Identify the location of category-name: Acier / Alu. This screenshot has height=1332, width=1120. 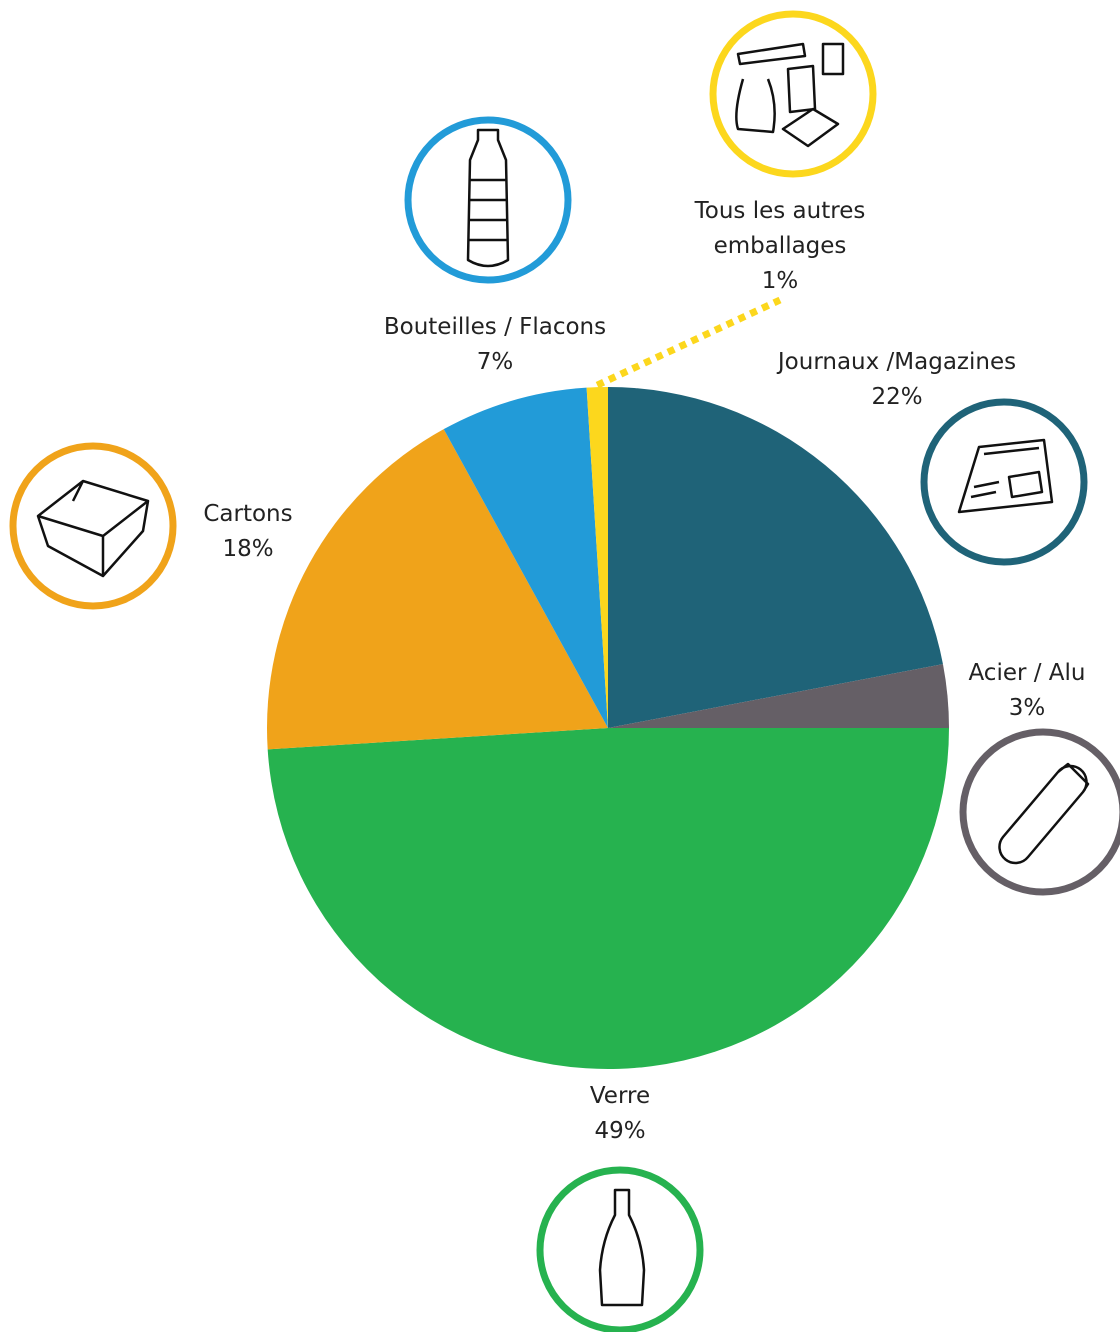
(1027, 673).